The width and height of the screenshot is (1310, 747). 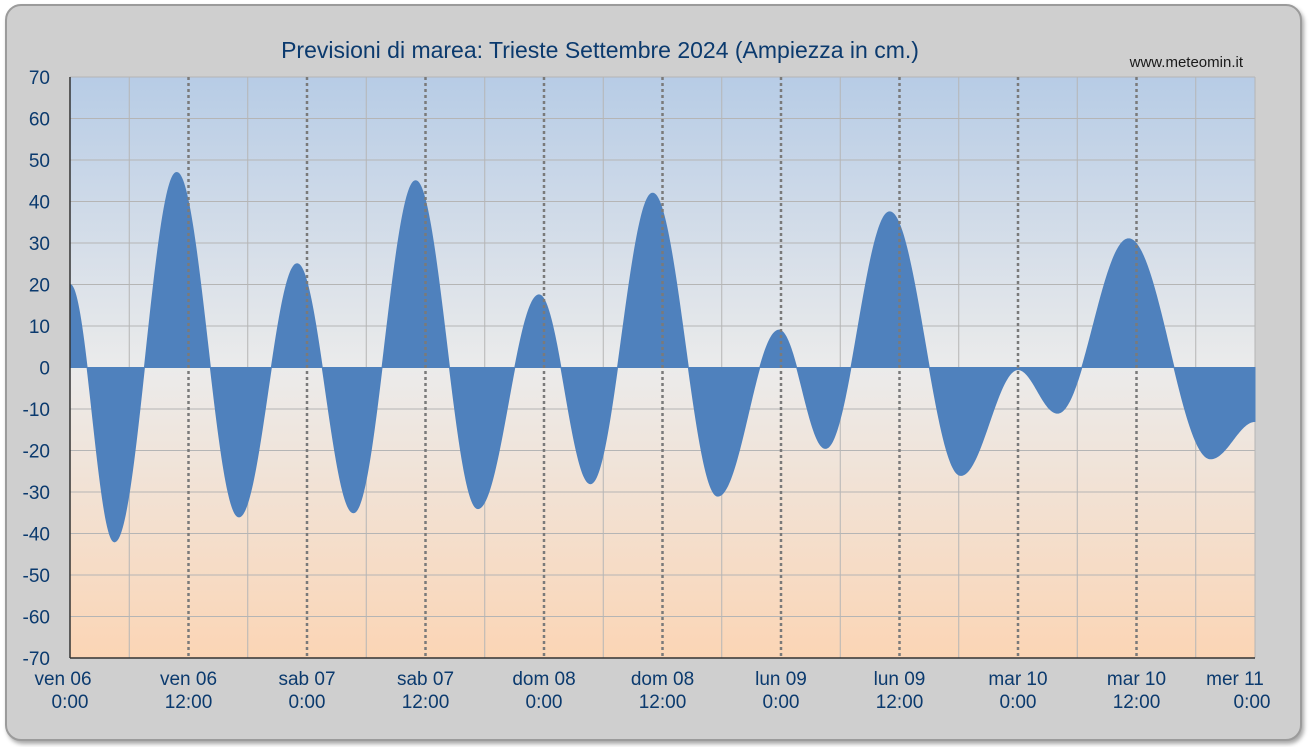 What do you see at coordinates (36, 369) in the screenshot?
I see `y-tick-labels: 70 60 50 40 30 20 10 0 -10 -20 -30 -40 -50 -60 -70` at bounding box center [36, 369].